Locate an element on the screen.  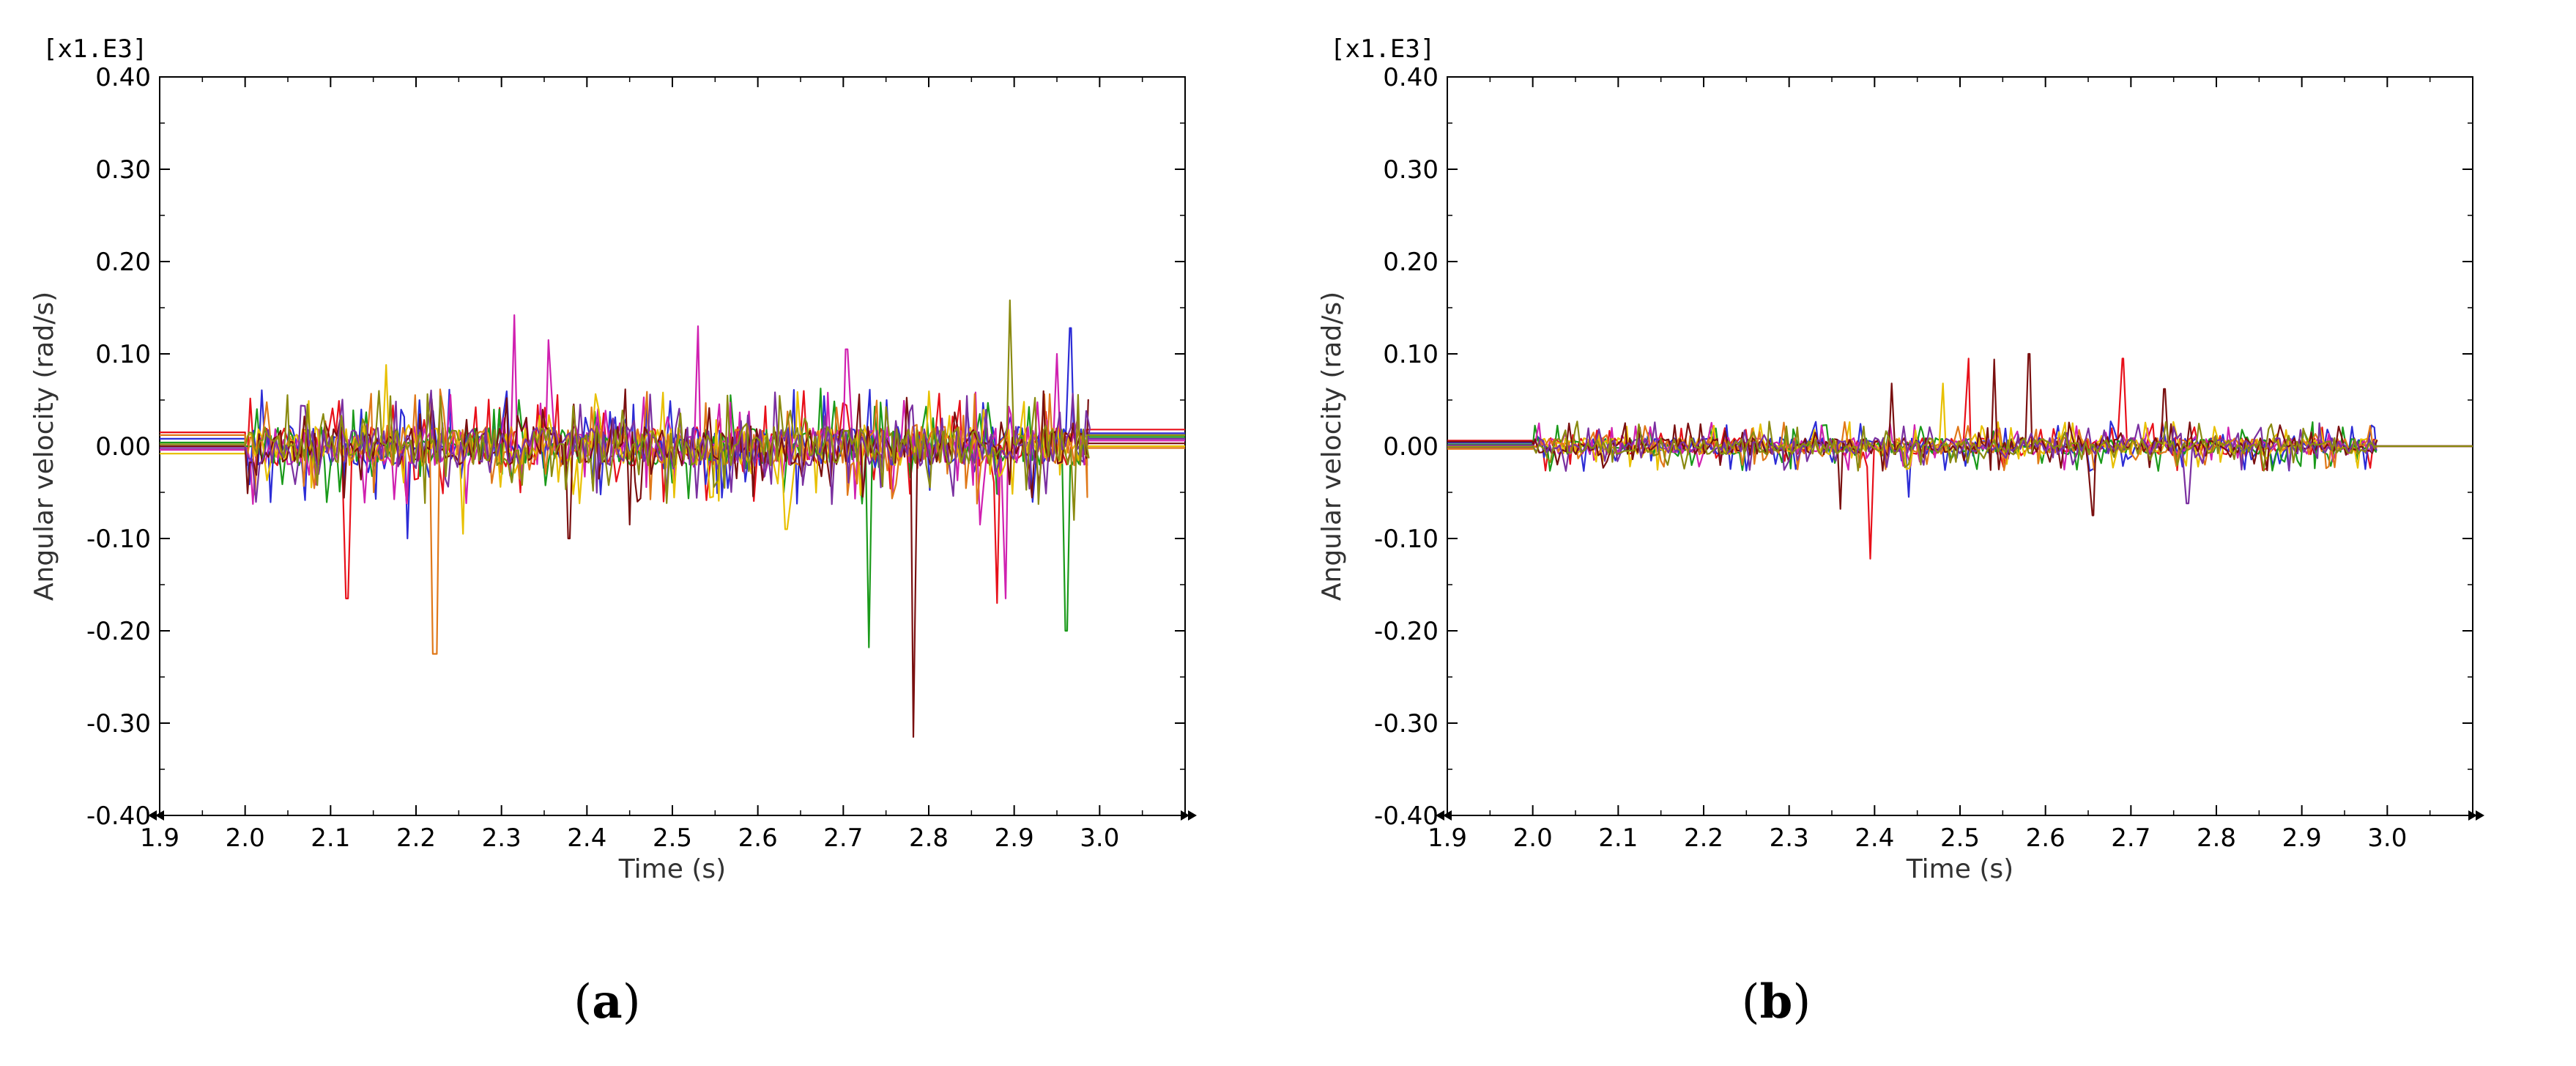
series-group is located at coordinates (1960, 456).